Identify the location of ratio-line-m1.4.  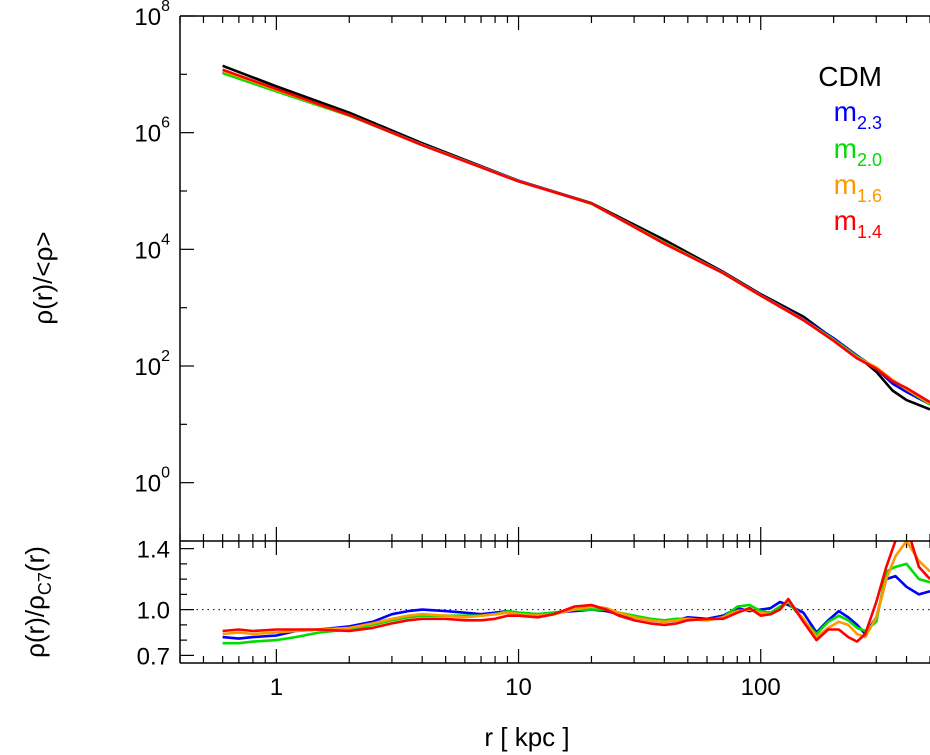
(576, 592).